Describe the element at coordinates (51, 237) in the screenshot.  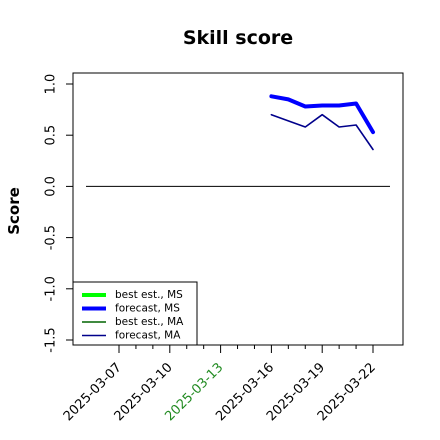
I see `y-tick-label: -0.5` at that location.